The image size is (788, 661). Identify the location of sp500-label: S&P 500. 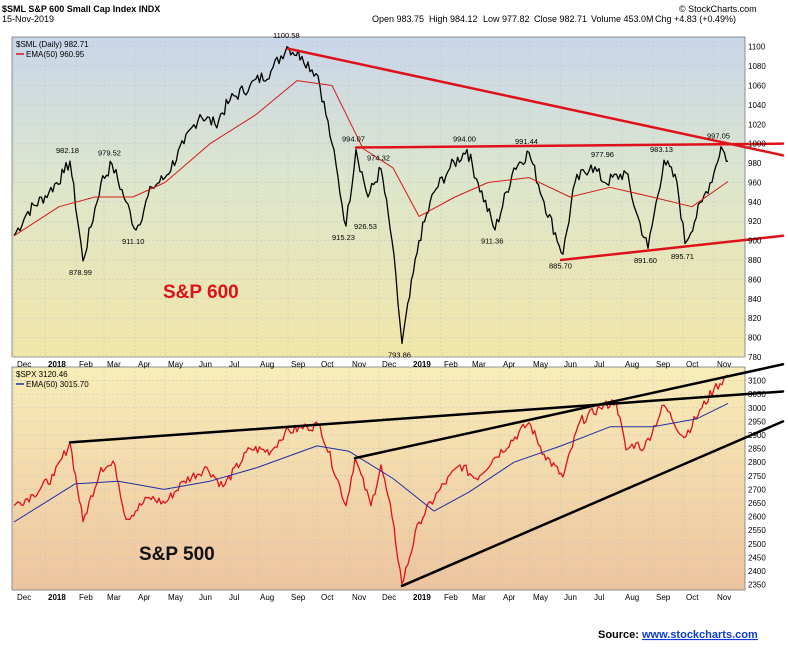
(177, 554).